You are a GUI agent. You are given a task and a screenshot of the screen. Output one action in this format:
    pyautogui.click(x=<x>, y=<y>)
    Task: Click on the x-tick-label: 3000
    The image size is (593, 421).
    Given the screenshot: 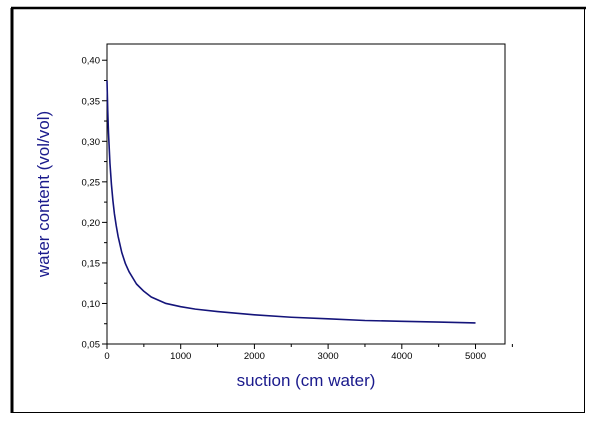 What is the action you would take?
    pyautogui.click(x=328, y=356)
    